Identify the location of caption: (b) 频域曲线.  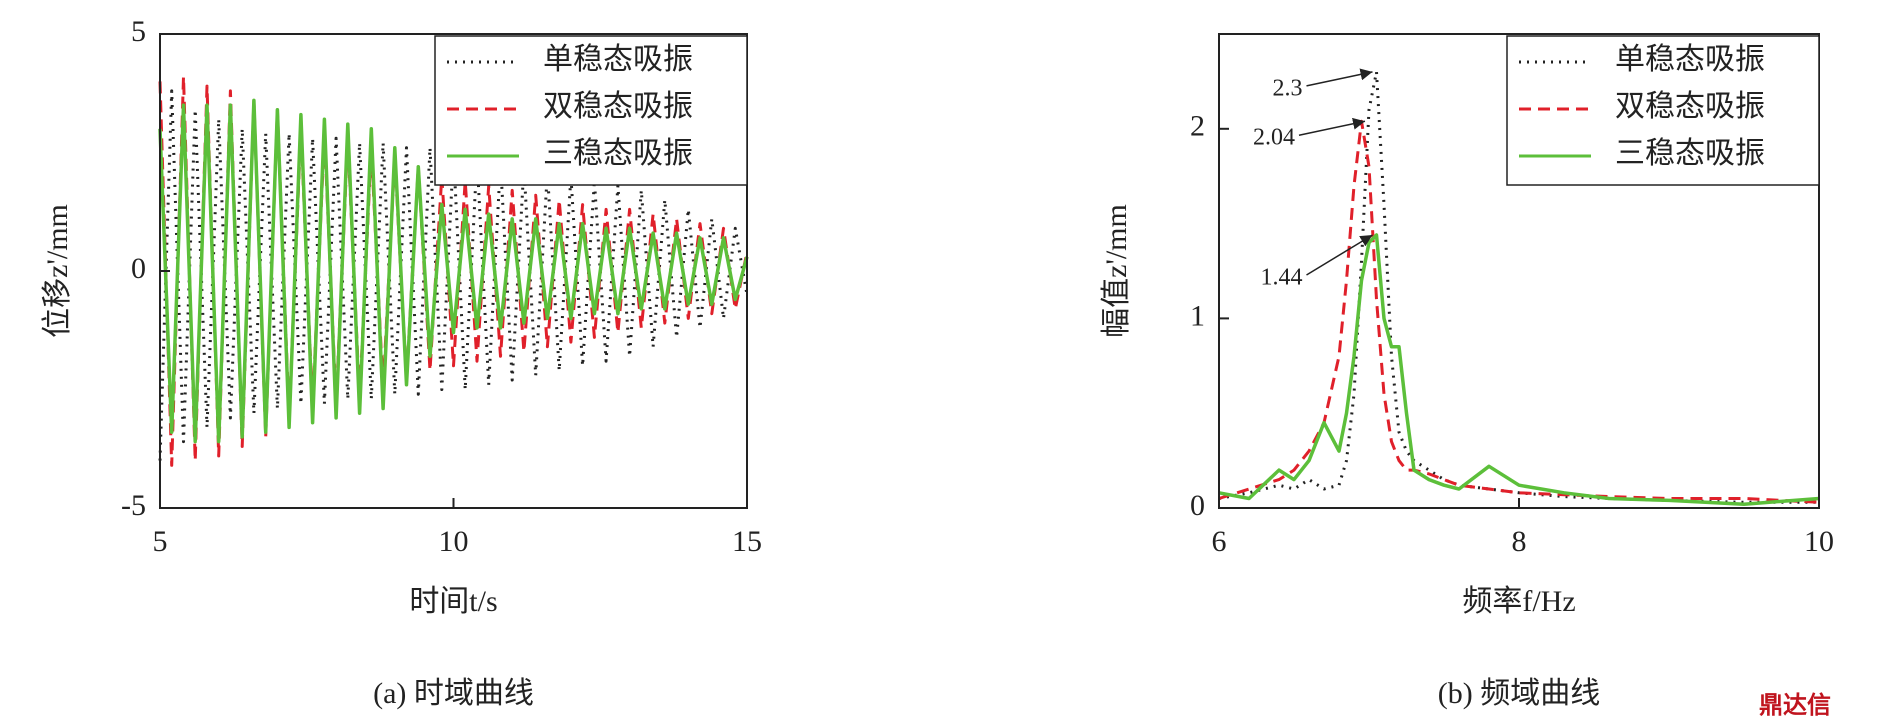
(1519, 693).